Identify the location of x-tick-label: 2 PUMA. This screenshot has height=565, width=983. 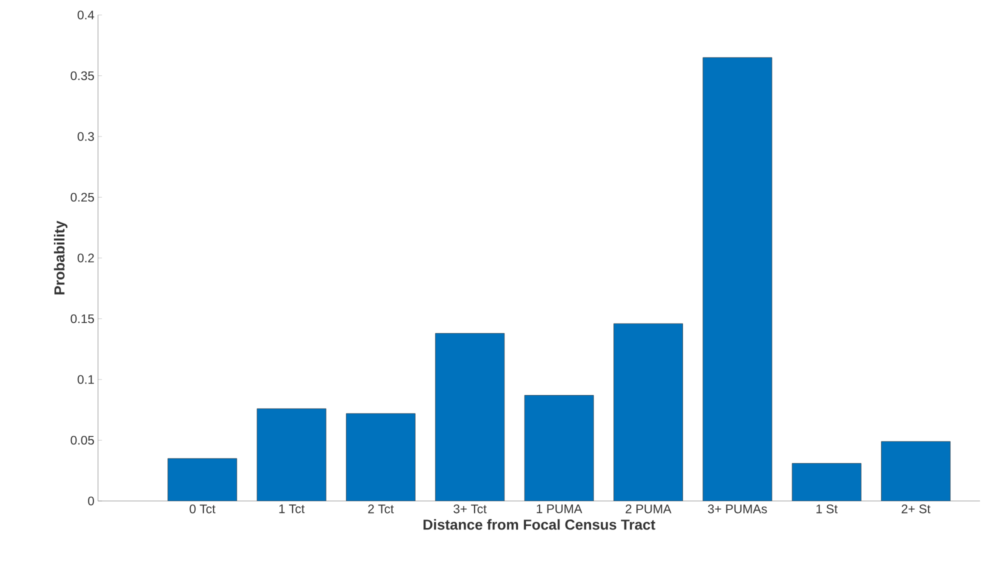
(649, 509).